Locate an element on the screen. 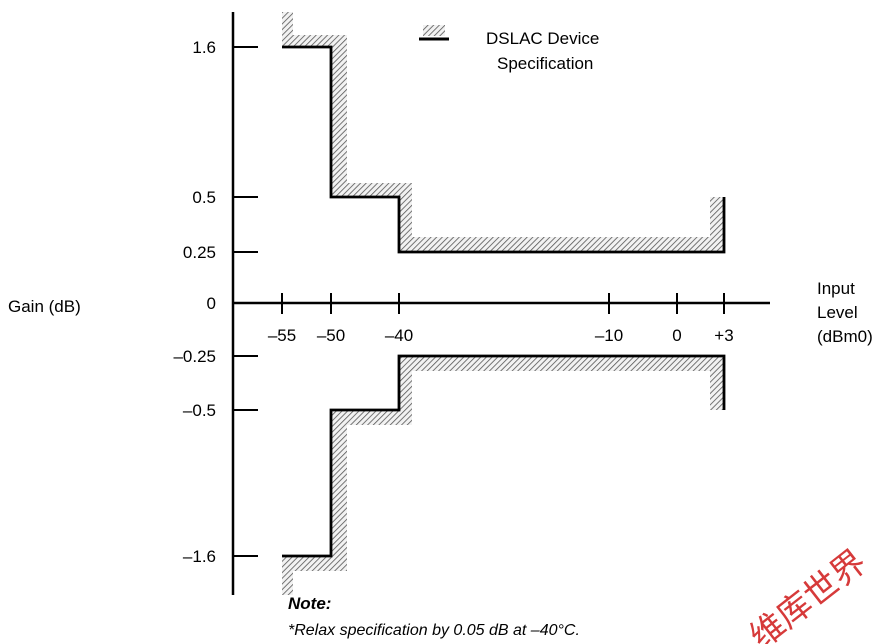 This screenshot has width=896, height=644. x-tick-labels: –55 –50 –40 –10 0 +3 is located at coordinates (501, 335).